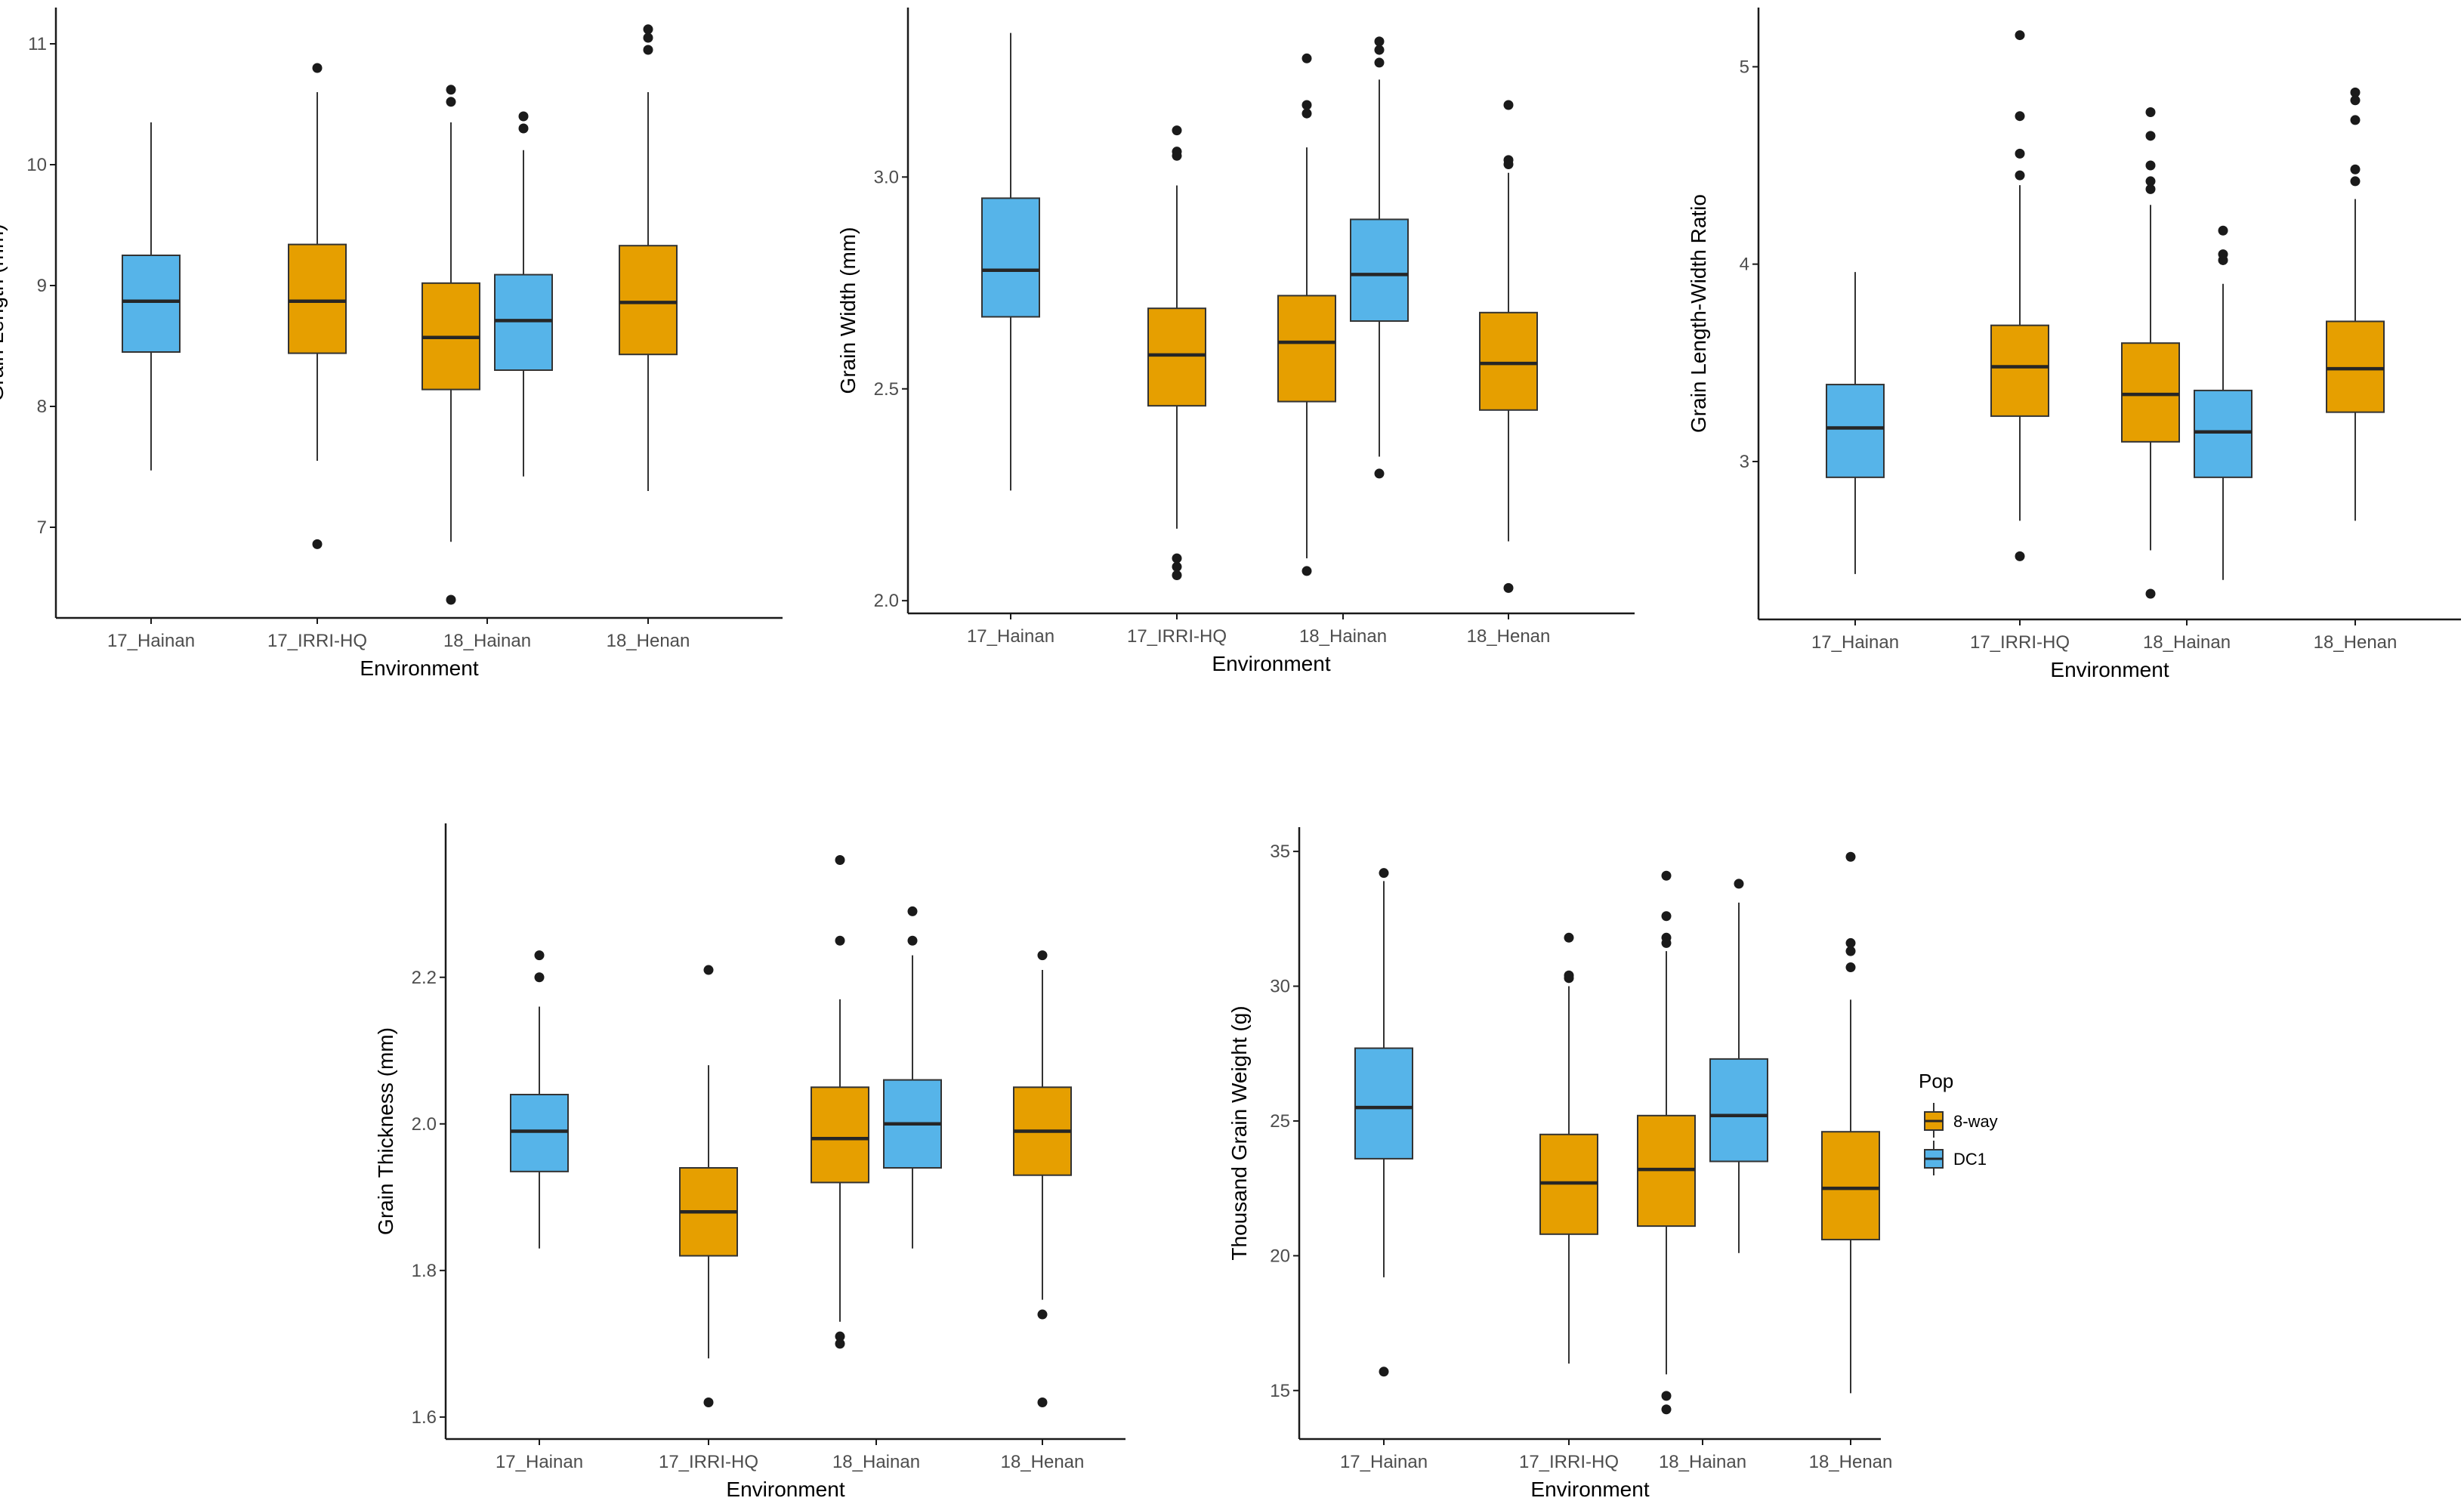  Describe the element at coordinates (37, 165) in the screenshot. I see `y-tick-label: 10` at that location.